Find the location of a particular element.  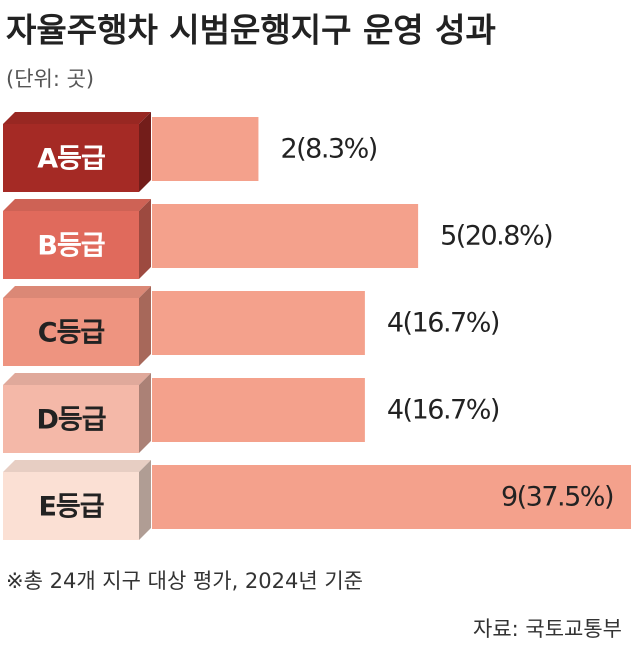

category-label: D등급 is located at coordinates (70, 420).